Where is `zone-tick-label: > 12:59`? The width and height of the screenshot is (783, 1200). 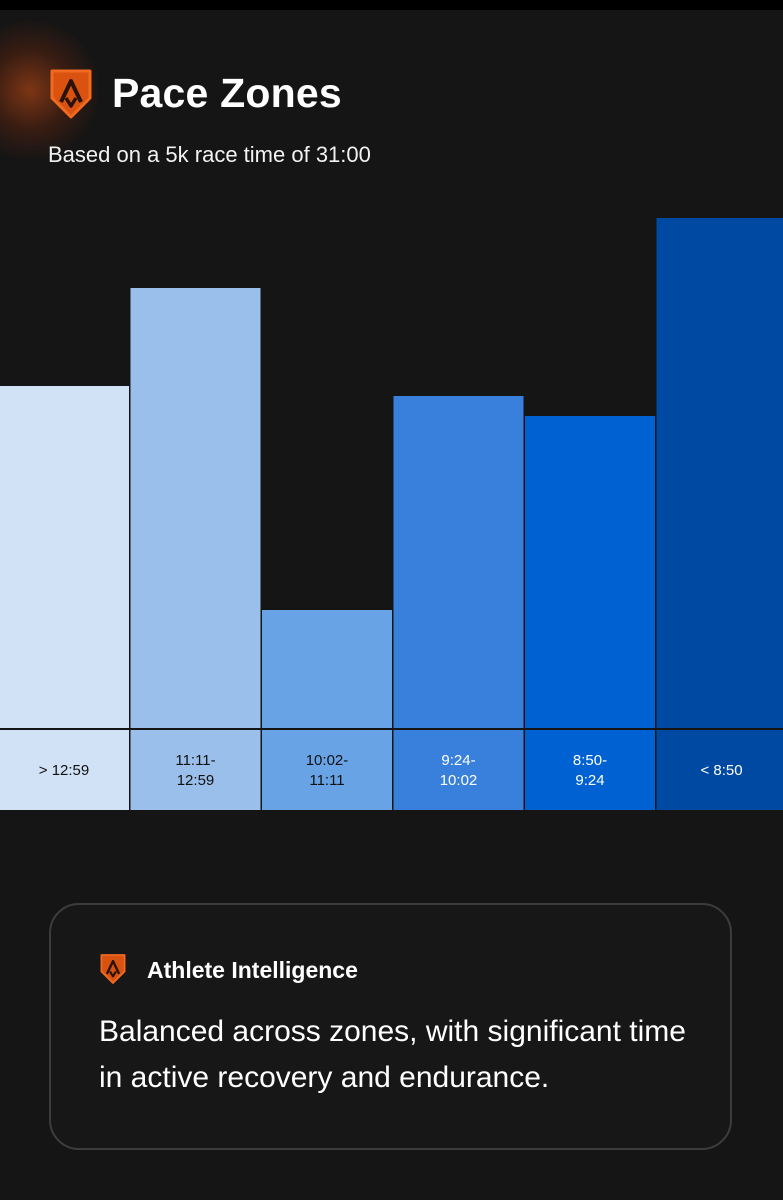 zone-tick-label: > 12:59 is located at coordinates (64, 770).